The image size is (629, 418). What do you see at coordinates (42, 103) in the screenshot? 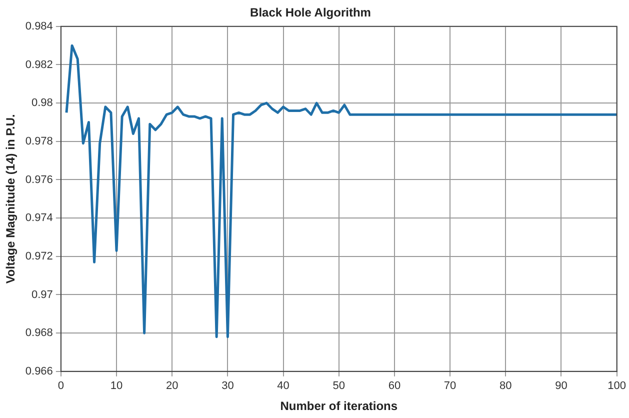
I see `y-tick-label: 0.98` at bounding box center [42, 103].